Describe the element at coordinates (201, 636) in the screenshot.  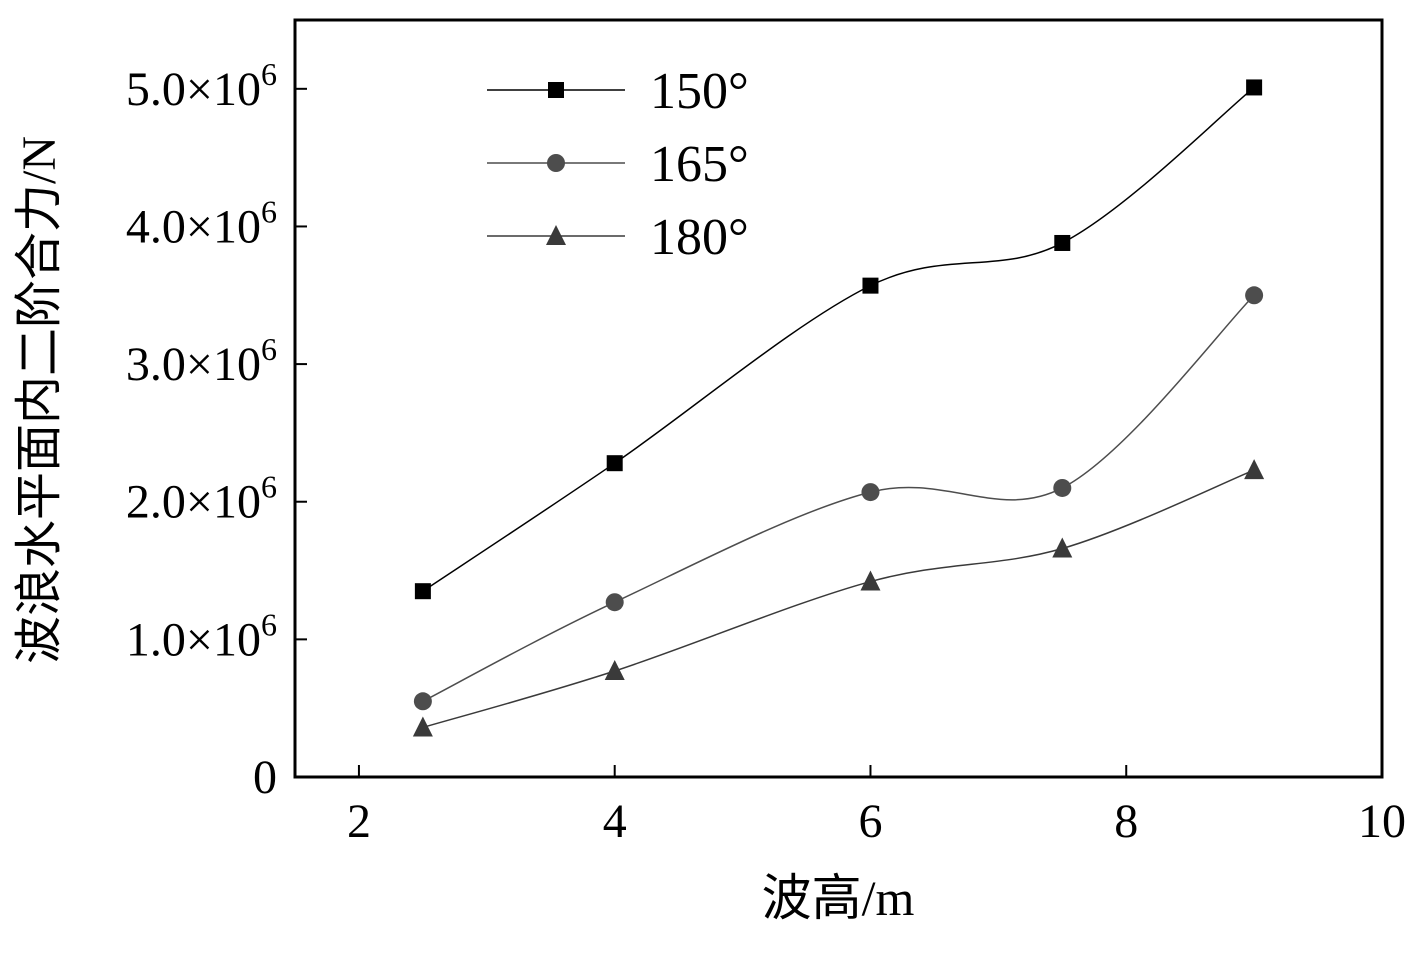
I see `y-tick-label: 1.0×10⁶` at that location.